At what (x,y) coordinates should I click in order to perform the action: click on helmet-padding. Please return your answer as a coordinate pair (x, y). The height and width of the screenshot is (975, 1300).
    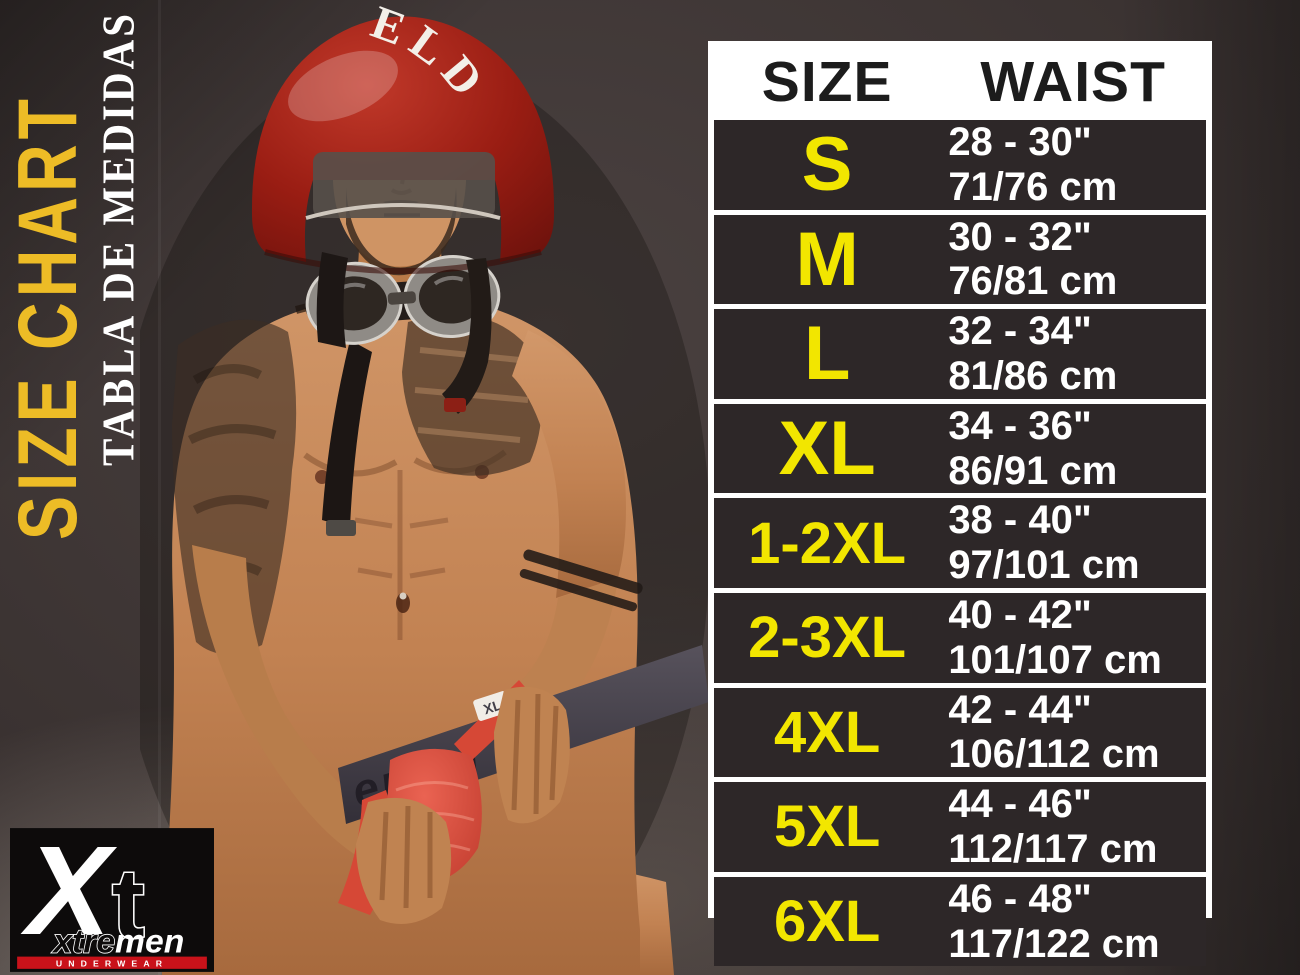
    Looking at the image, I should click on (404, 185).